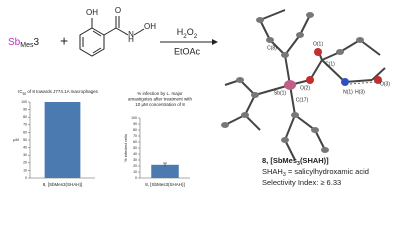 The height and width of the screenshot is (240, 404). What do you see at coordinates (20, 91) in the screenshot?
I see `chart-title-part: IC` at bounding box center [20, 91].